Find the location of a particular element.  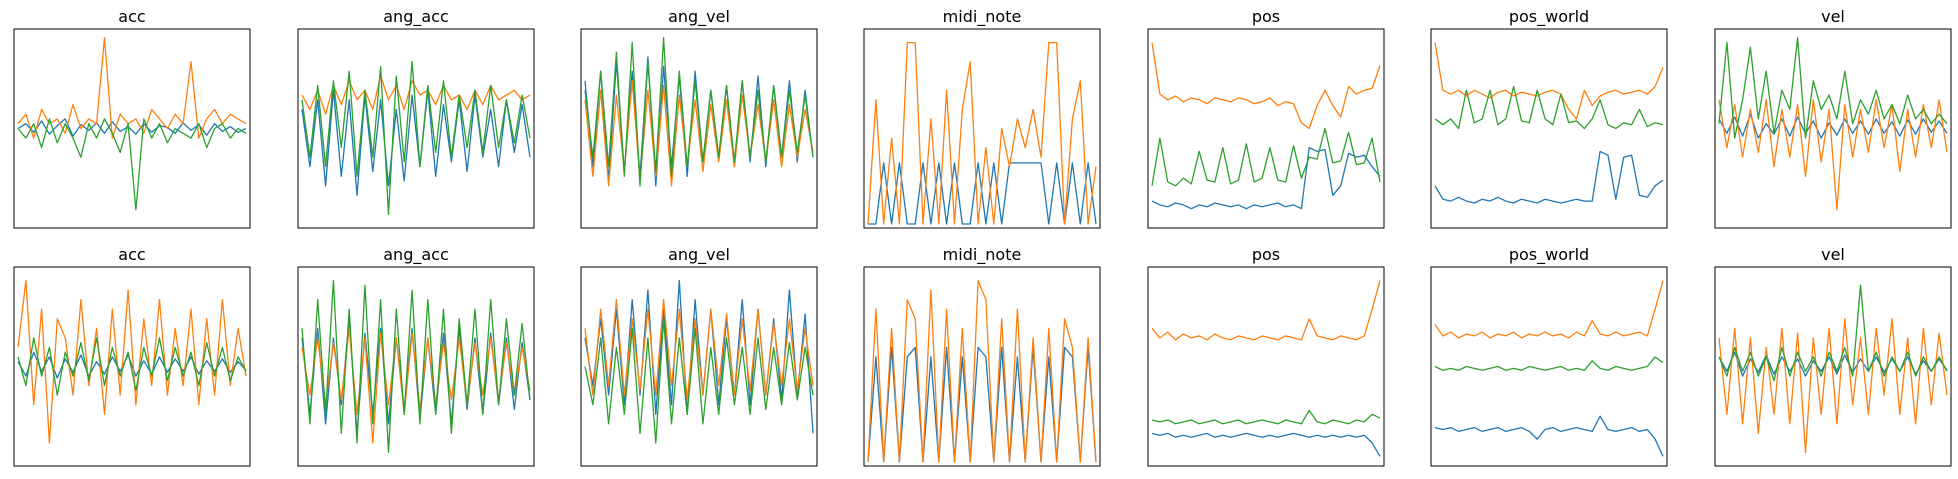

subplot-acc-row2: acc is located at coordinates (132, 356).